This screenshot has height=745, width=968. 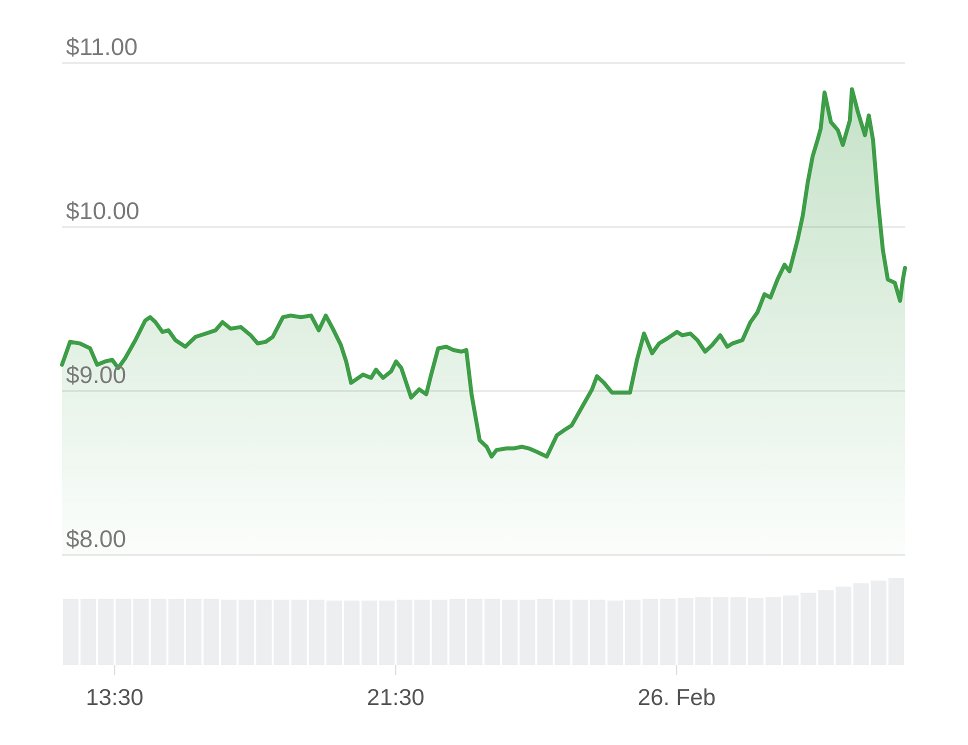 I want to click on y-tick-label: $11.00, so click(x=102, y=47).